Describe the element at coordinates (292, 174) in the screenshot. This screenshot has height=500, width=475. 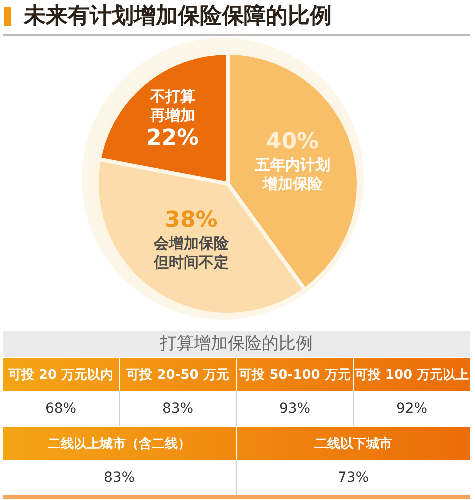
I see `slice-label: 五年内计划增加保险` at that location.